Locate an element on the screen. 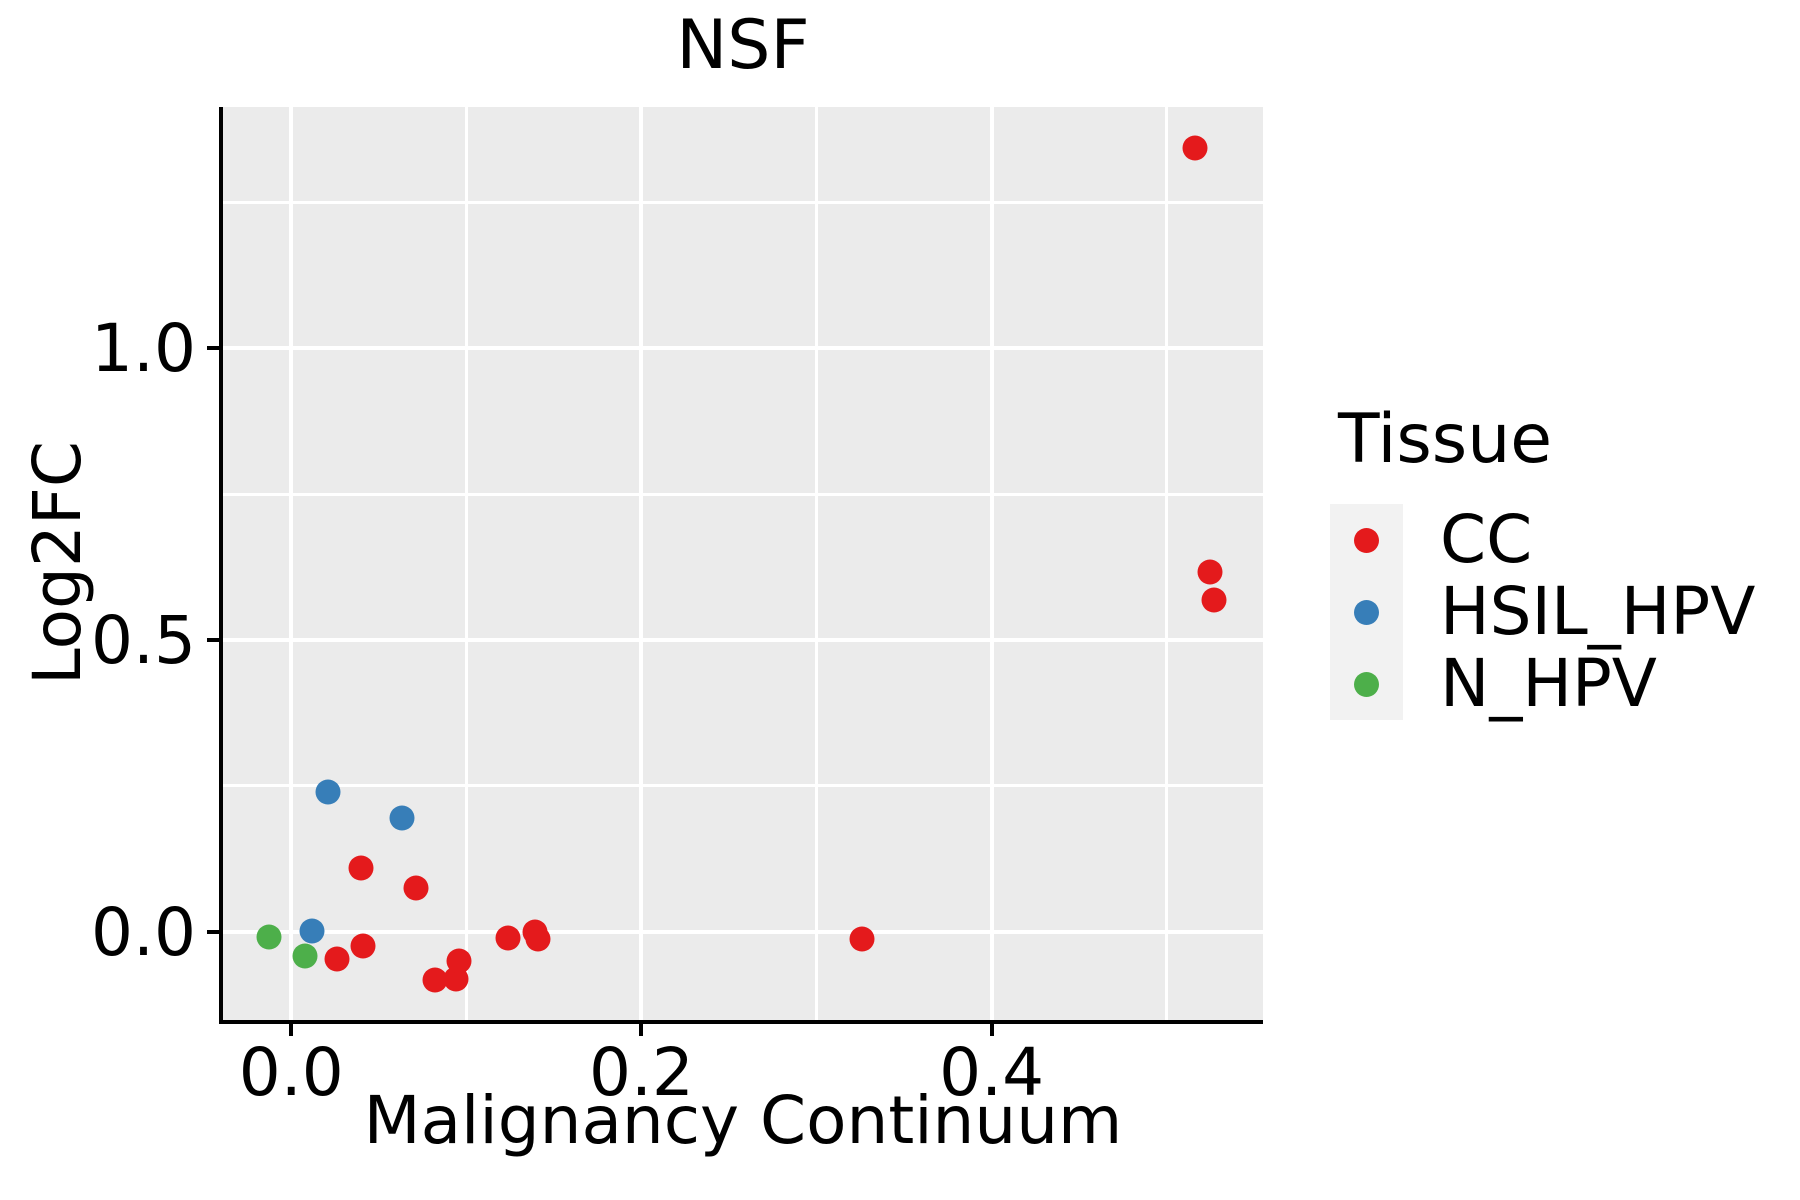 The width and height of the screenshot is (1800, 1200). legend-dot-CC is located at coordinates (1366, 540).